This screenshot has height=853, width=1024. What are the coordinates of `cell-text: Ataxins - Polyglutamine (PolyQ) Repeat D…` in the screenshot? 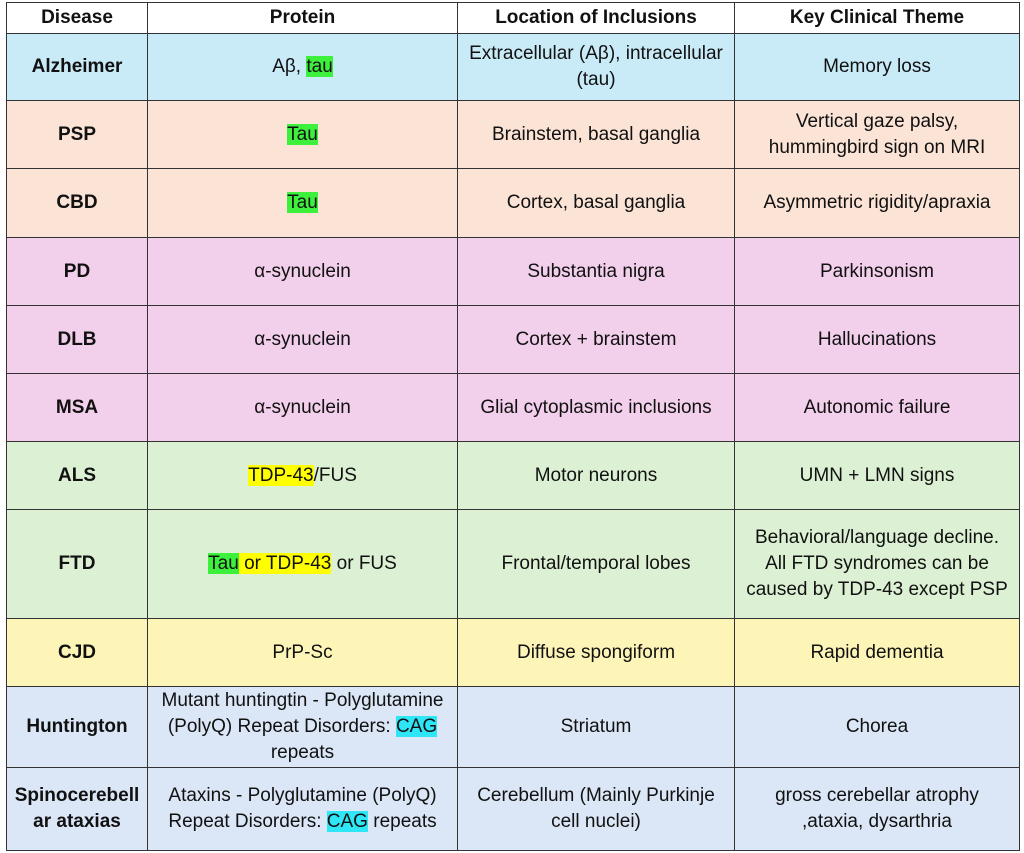 It's located at (305, 808).